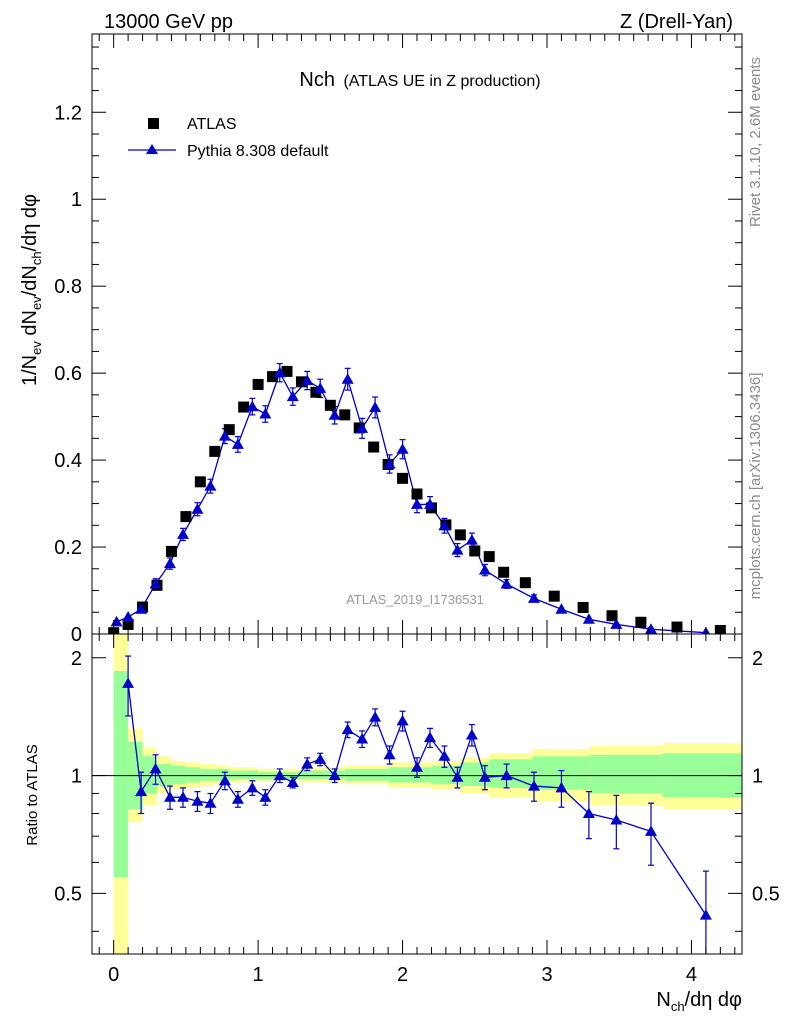 The height and width of the screenshot is (1024, 786). What do you see at coordinates (691, 975) in the screenshot?
I see `x-tick-label: 4` at bounding box center [691, 975].